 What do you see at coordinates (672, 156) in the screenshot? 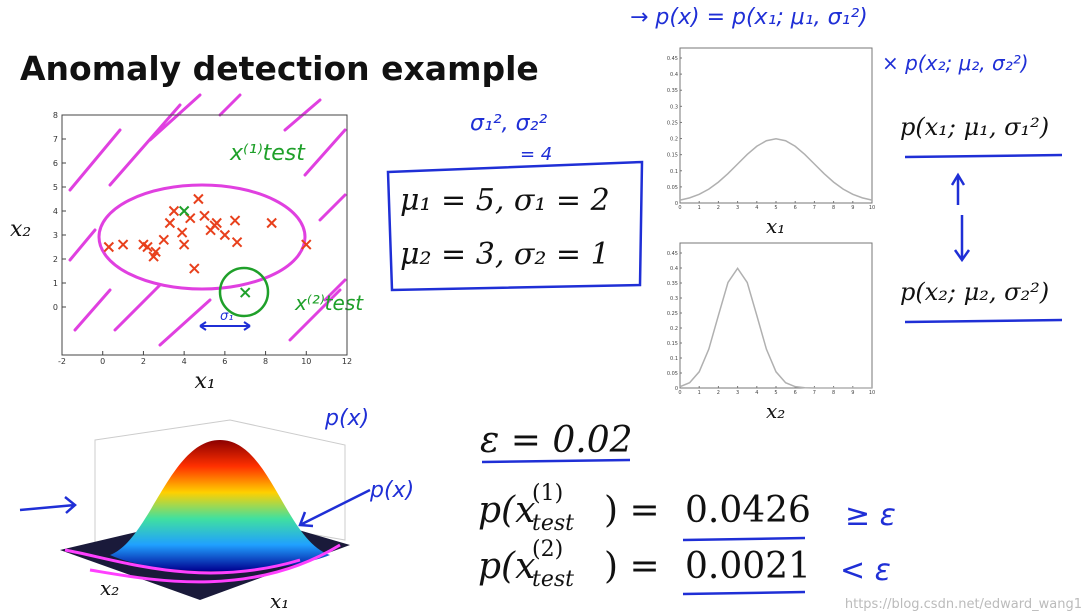
I see `y-tick-label: 0.15` at bounding box center [672, 156].